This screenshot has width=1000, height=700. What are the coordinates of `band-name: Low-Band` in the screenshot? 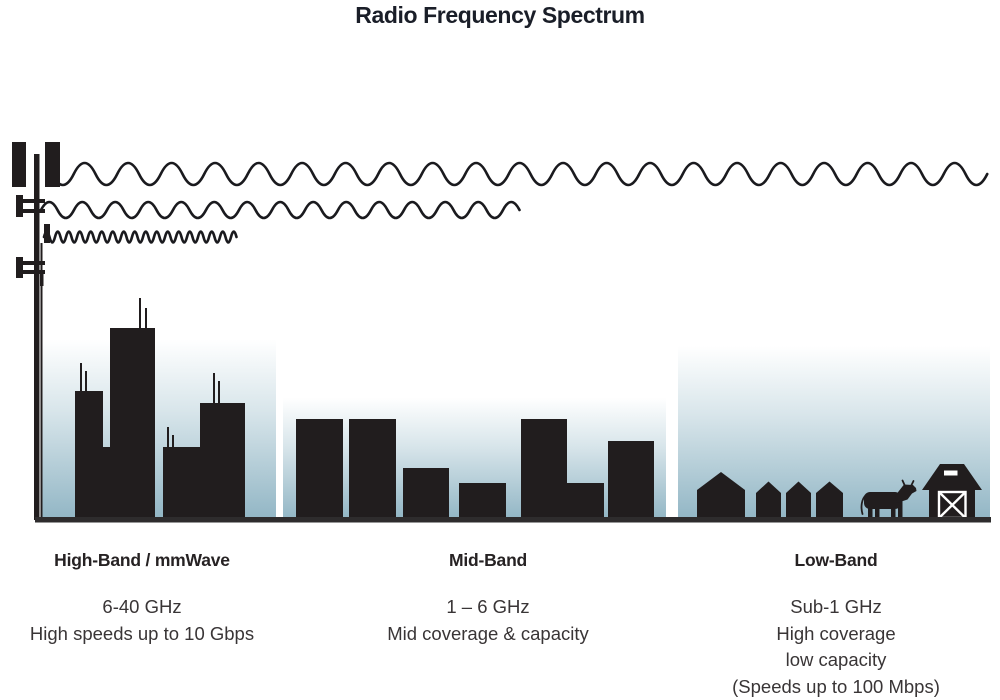 It's located at (836, 560).